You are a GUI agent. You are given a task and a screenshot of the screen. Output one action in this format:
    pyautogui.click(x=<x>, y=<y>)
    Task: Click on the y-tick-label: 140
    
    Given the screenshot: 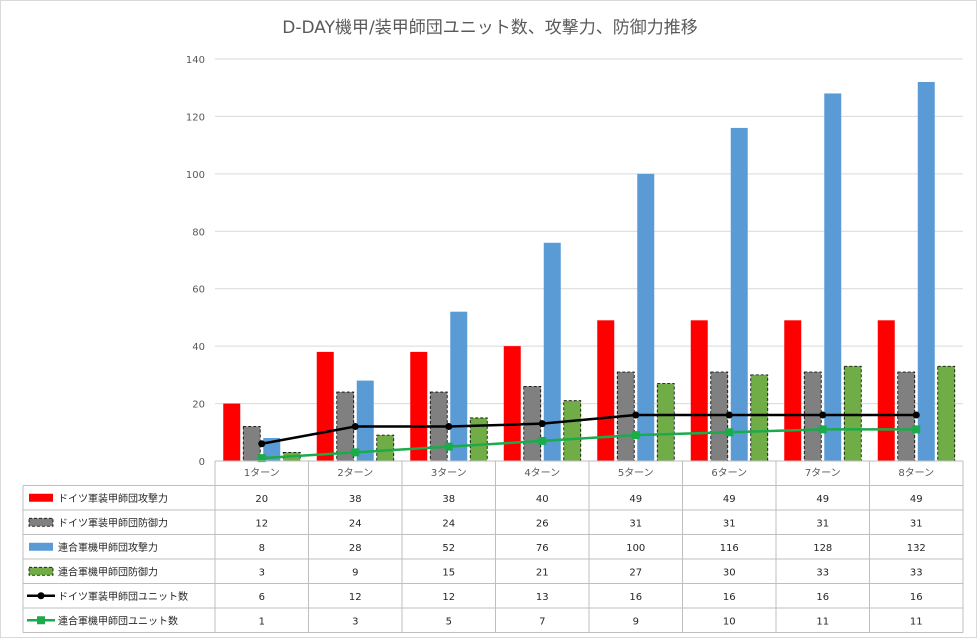 What is the action you would take?
    pyautogui.click(x=195, y=60)
    